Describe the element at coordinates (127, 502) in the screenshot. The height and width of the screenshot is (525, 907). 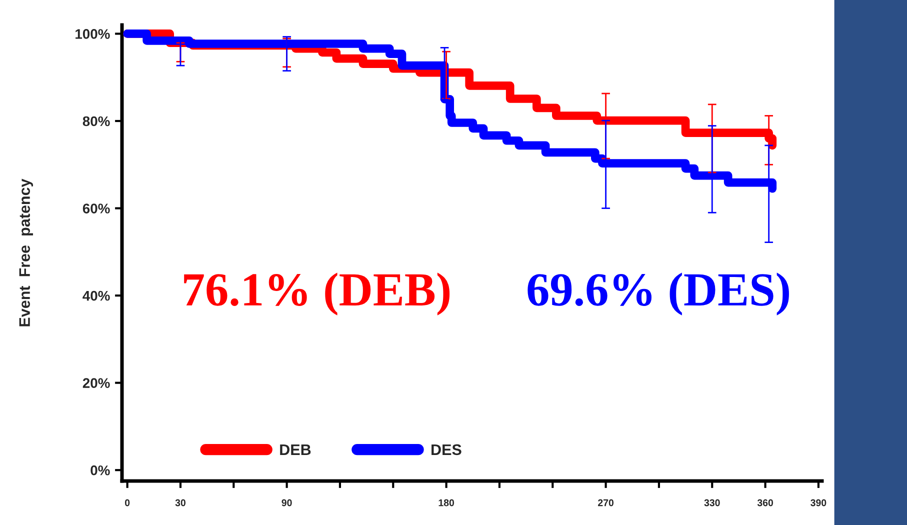
I see `x-tick-label: 0` at that location.